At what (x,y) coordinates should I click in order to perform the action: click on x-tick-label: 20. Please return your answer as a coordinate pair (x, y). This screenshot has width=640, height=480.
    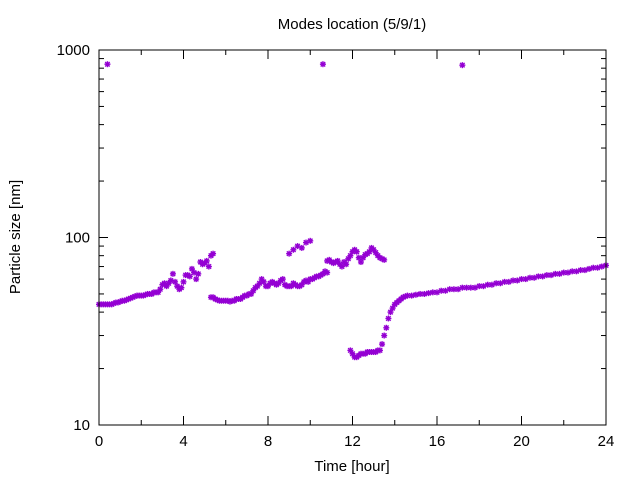
    Looking at the image, I should click on (521, 441).